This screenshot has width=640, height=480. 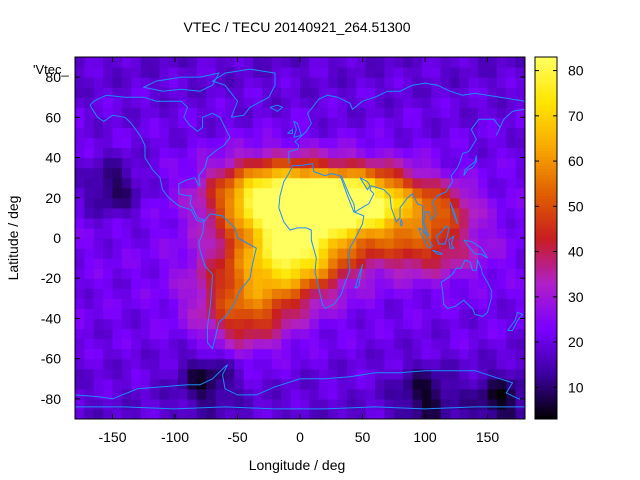 What do you see at coordinates (51, 399) in the screenshot?
I see `y-tick-label: -80` at bounding box center [51, 399].